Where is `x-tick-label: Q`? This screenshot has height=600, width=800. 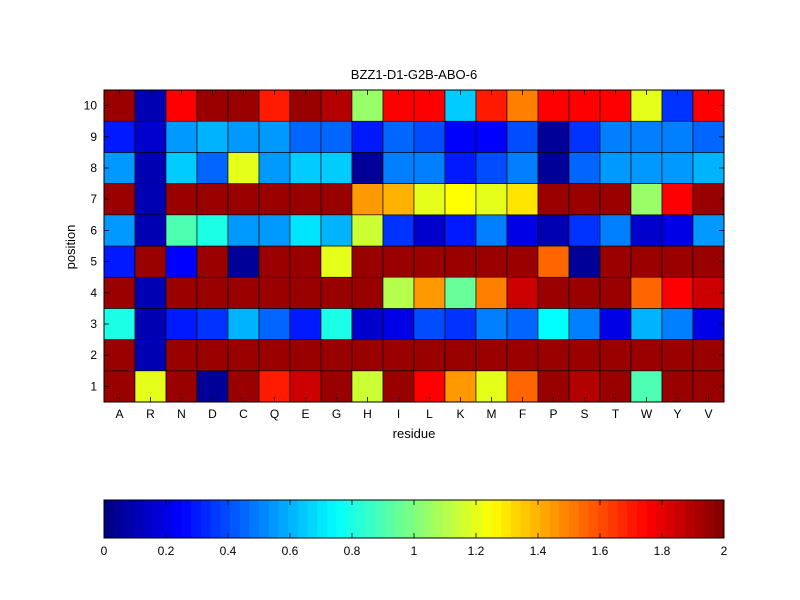
x-tick-label: Q is located at coordinates (274, 414).